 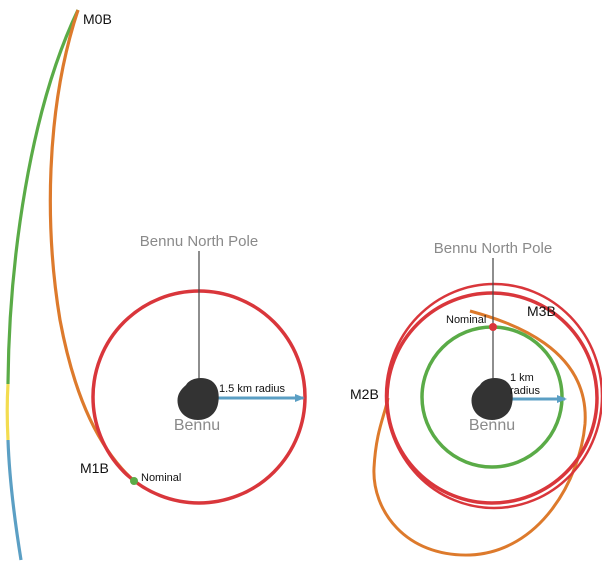 I want to click on nominal-label-right: Nominal, so click(x=466, y=320).